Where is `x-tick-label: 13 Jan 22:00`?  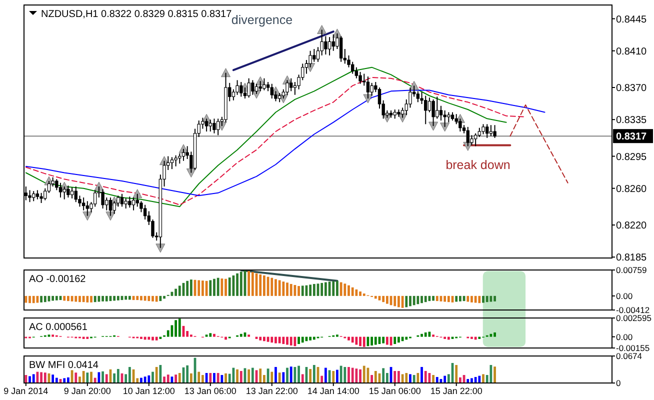 x-tick-label: 13 Jan 22:00 is located at coordinates (272, 391).